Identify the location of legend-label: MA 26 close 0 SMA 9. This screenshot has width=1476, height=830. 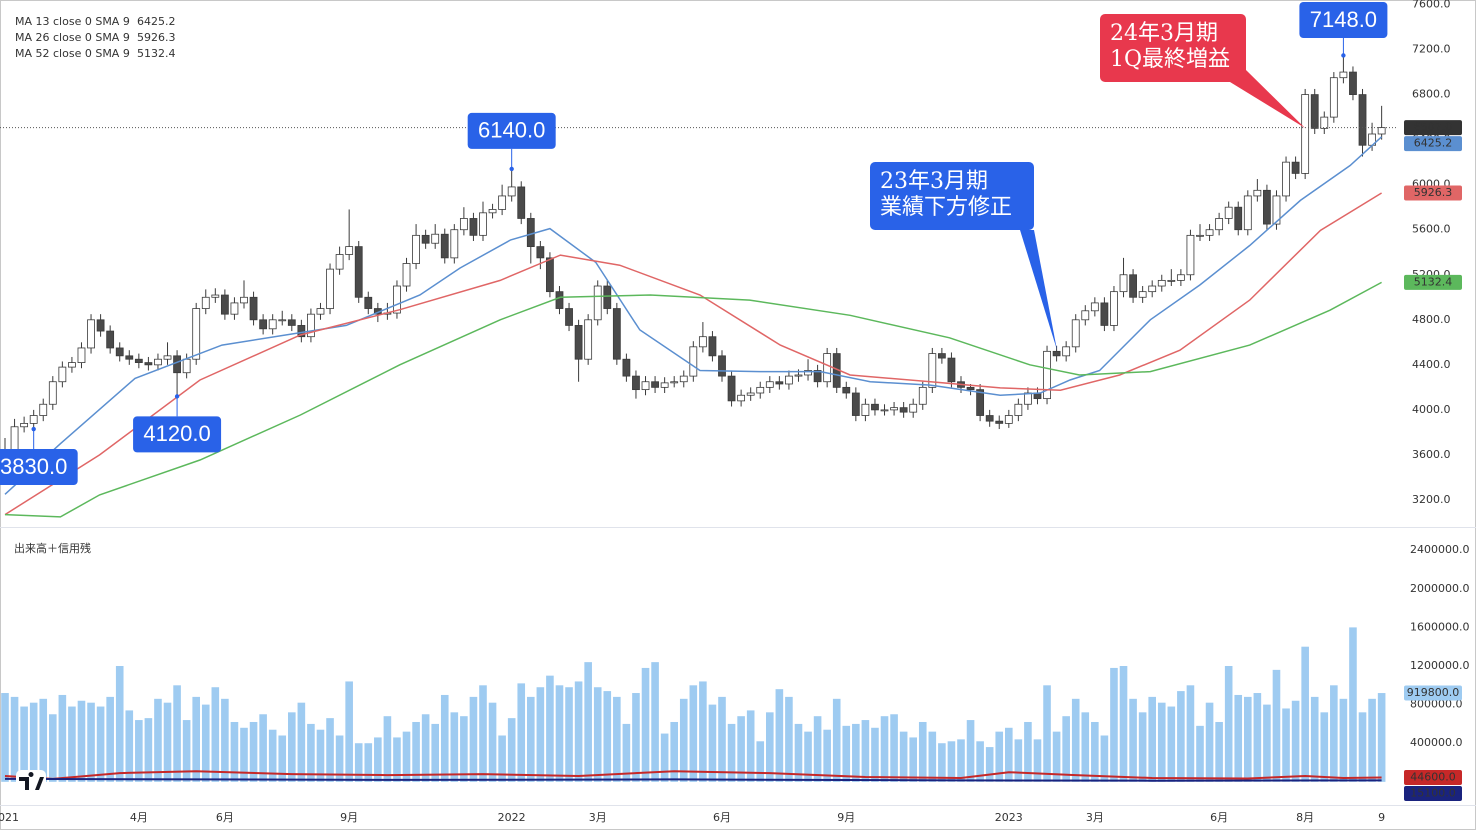
(72, 37).